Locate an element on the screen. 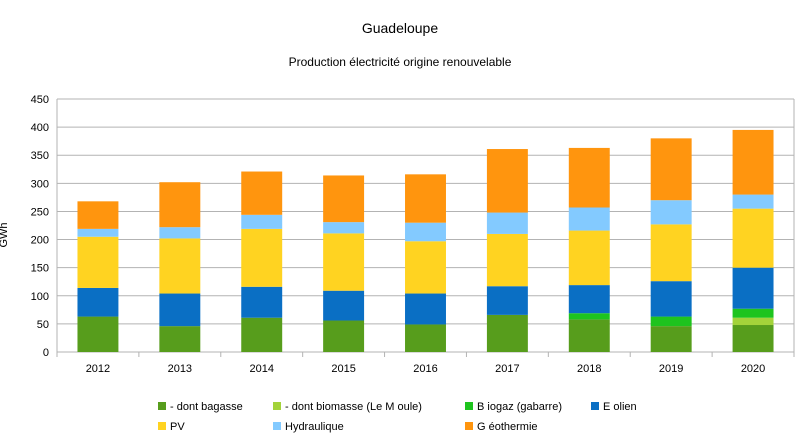 The width and height of the screenshot is (800, 445). legend-label: G éothermie is located at coordinates (507, 427).